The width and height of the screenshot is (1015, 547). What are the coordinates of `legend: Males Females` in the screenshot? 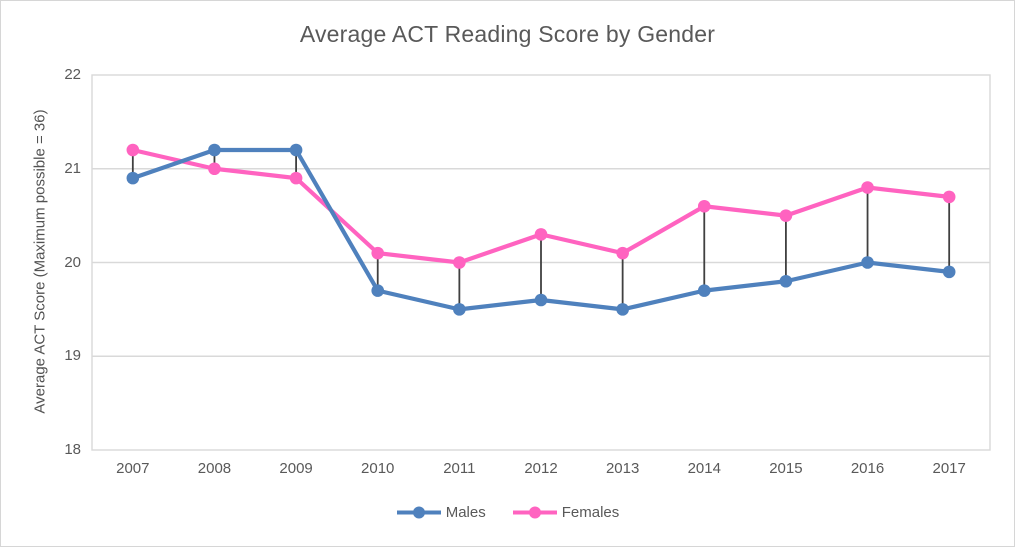 It's located at (507, 512).